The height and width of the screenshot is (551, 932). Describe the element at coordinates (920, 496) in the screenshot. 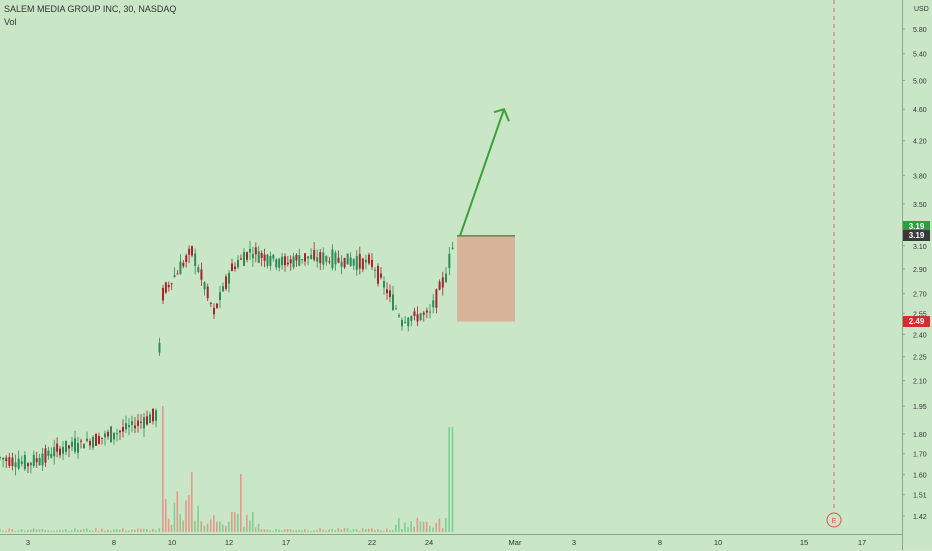

I see `price-tick-label: 1.51` at that location.